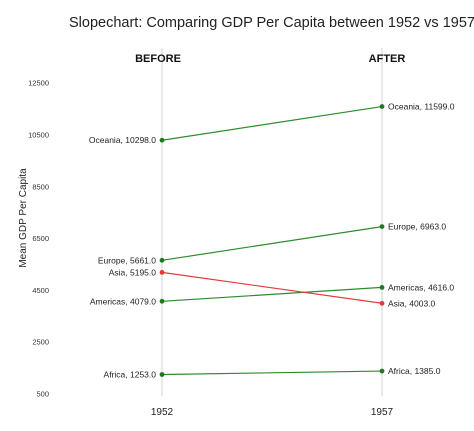  What do you see at coordinates (421, 107) in the screenshot?
I see `point-label-oceania: Oceania, 11599.0` at bounding box center [421, 107].